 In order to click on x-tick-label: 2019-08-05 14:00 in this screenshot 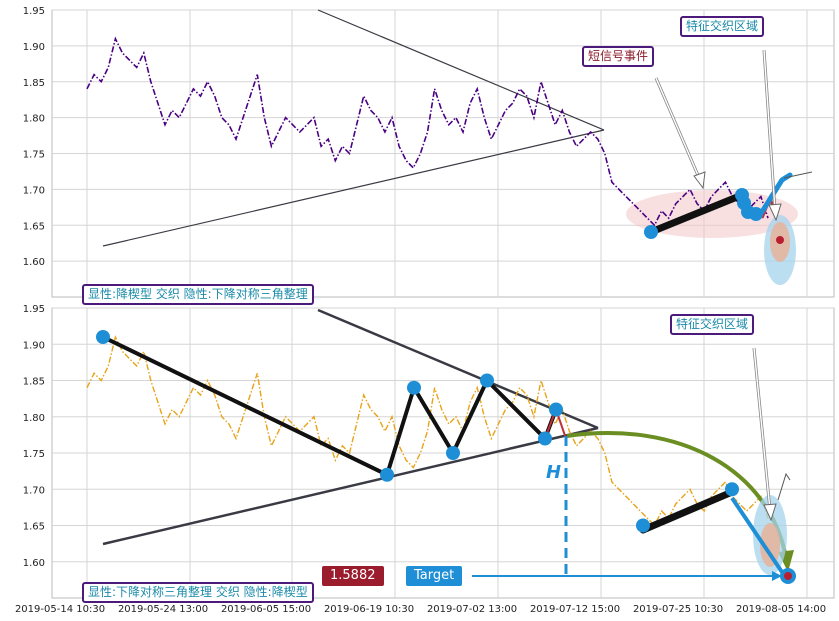, I will do `click(781, 609)`.